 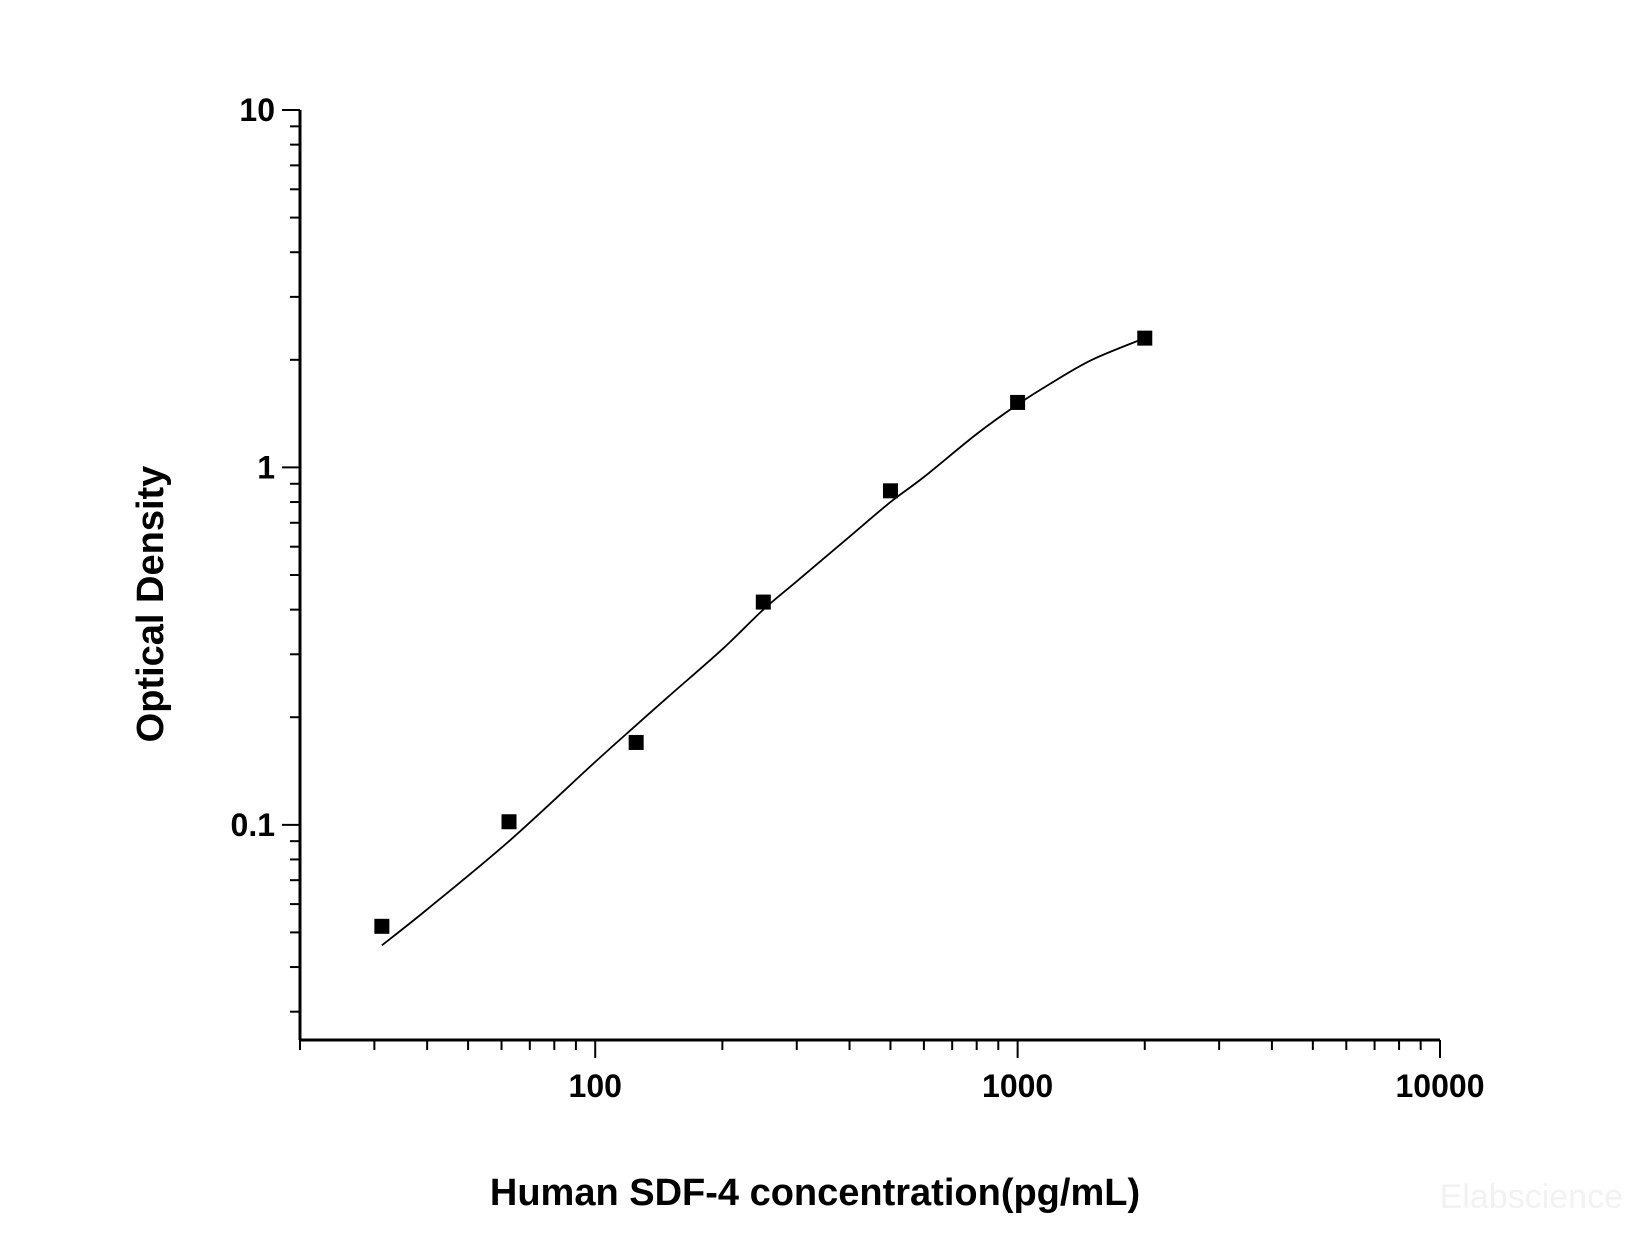 I want to click on x-tick-label: 10000, so click(x=1440, y=1086).